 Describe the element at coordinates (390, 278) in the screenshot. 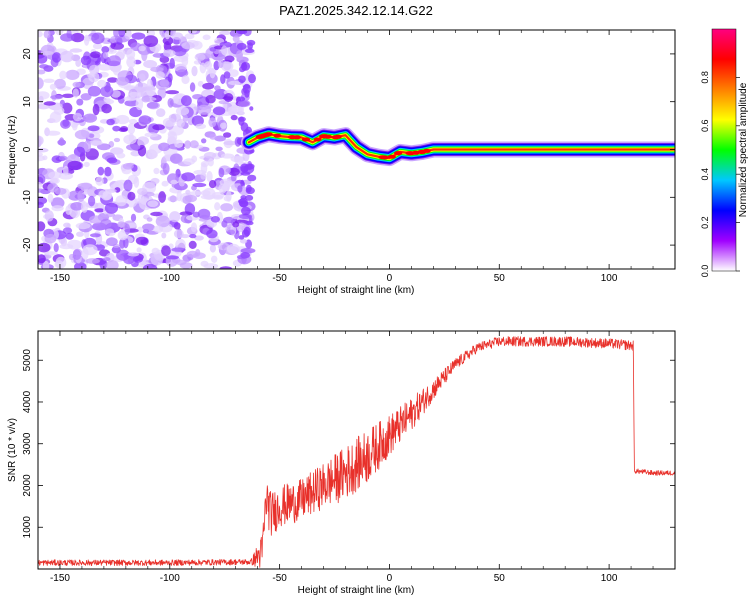

I see `x-tick-label: 0` at that location.